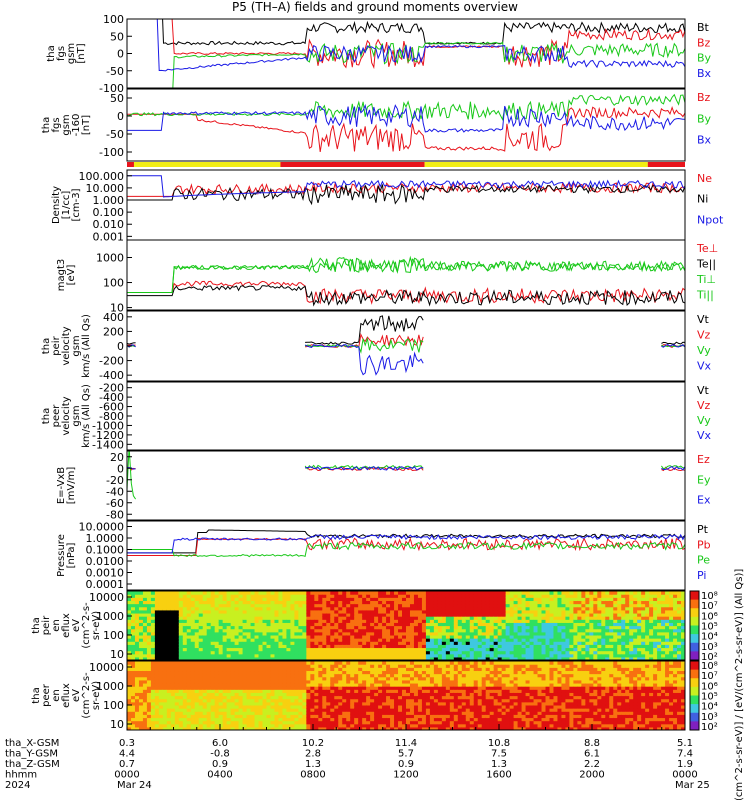 The image size is (750, 800). Describe the element at coordinates (709, 596) in the screenshot. I see `colorbar-tick: 10⁸` at that location.